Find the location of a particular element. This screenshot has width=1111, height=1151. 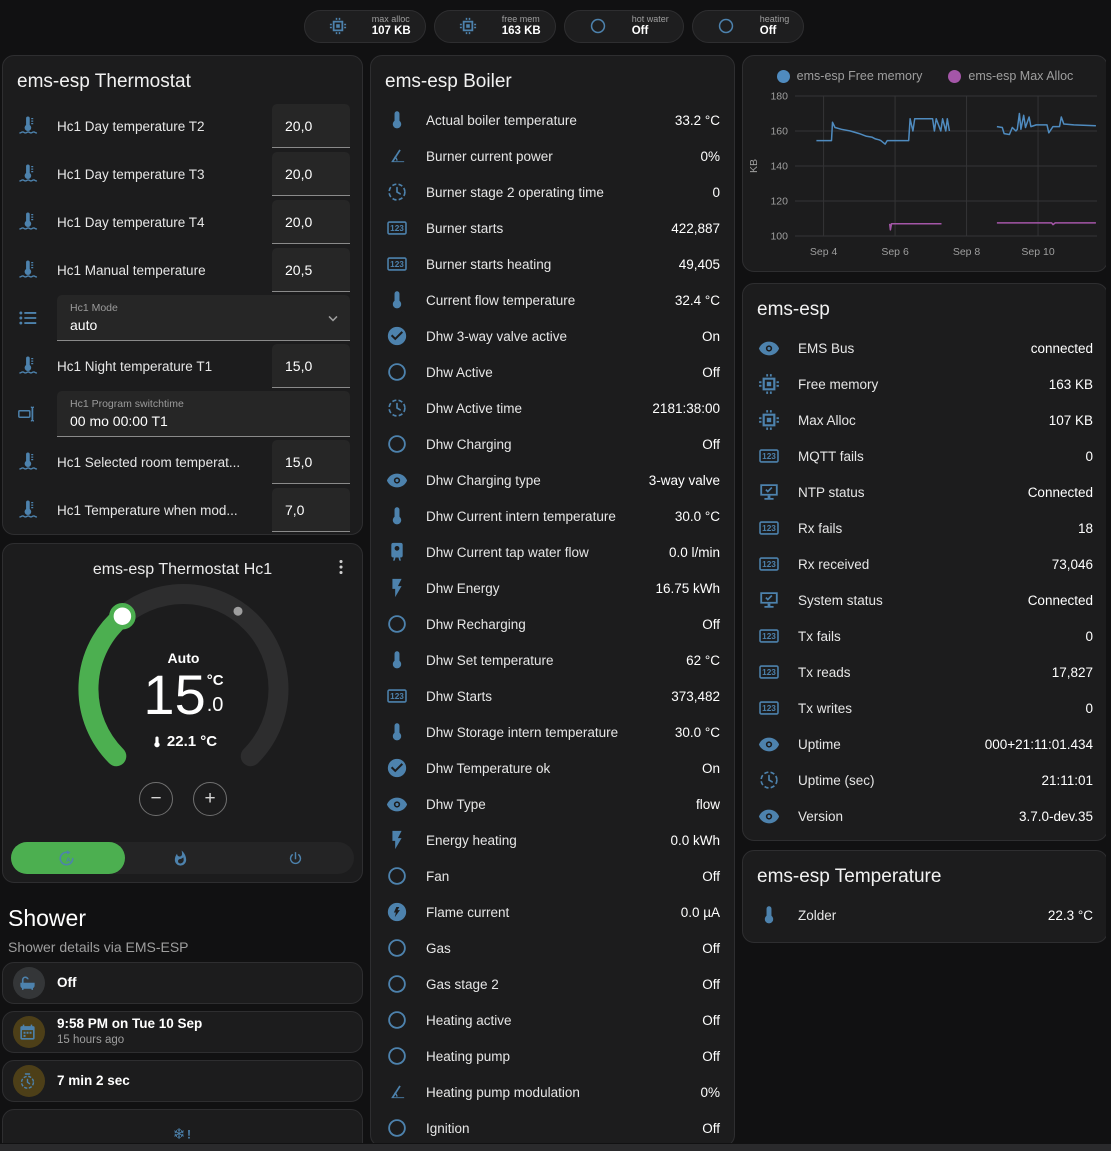

entity-label: Uptime is located at coordinates (819, 744).